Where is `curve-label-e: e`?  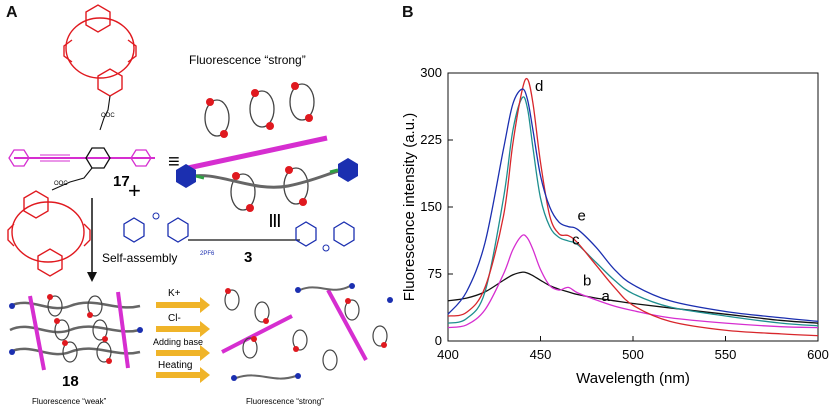
curve-label-e: e is located at coordinates (582, 215).